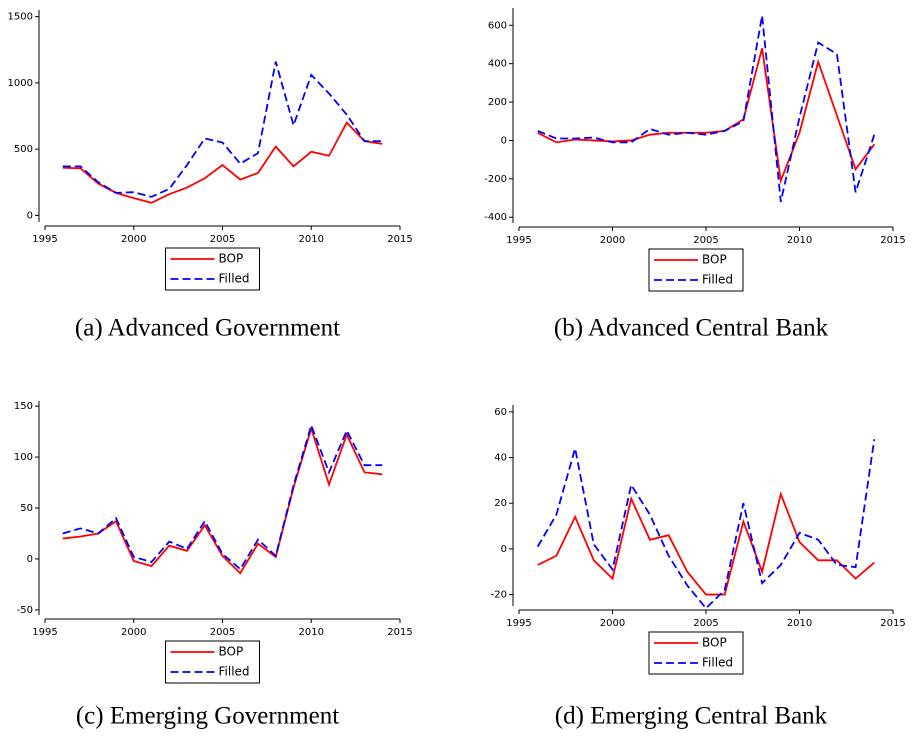 This screenshot has height=744, width=924. I want to click on y-tick-label: 500, so click(23, 149).